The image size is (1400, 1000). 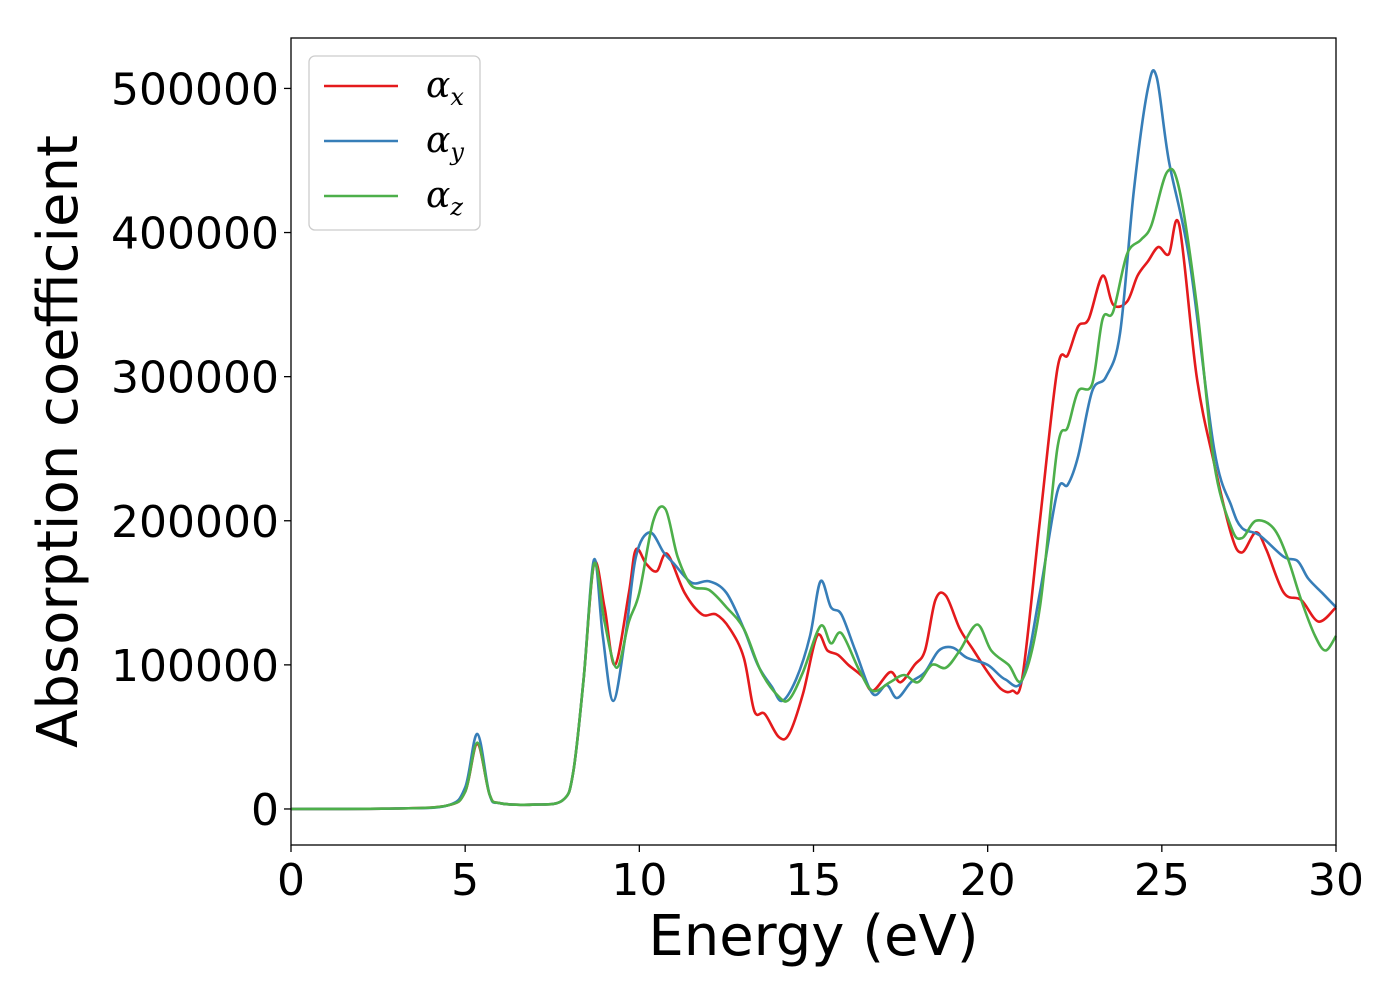 What do you see at coordinates (1336, 880) in the screenshot?
I see `x-tick-label: 30` at bounding box center [1336, 880].